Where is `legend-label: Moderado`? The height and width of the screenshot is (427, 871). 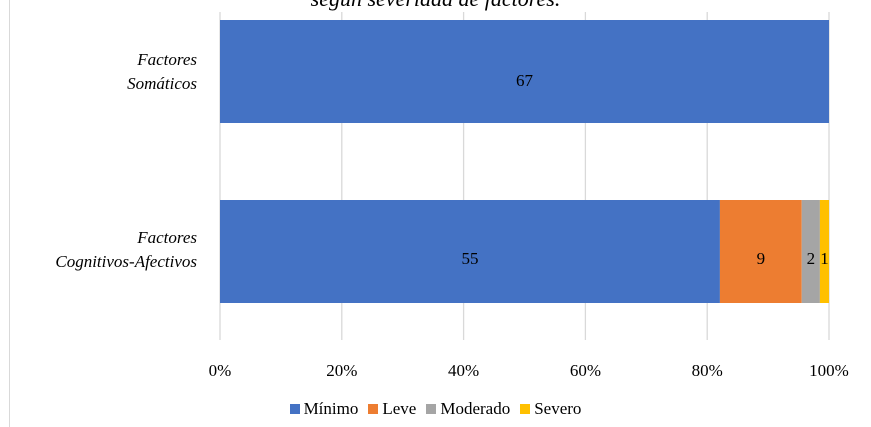 legend-label: Moderado is located at coordinates (475, 408).